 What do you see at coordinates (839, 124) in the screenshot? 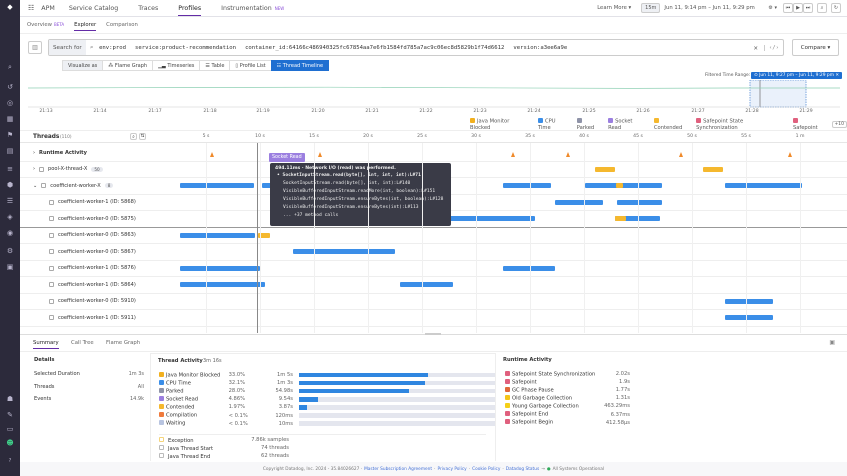
I see `legend-more-button: +10` at bounding box center [839, 124].